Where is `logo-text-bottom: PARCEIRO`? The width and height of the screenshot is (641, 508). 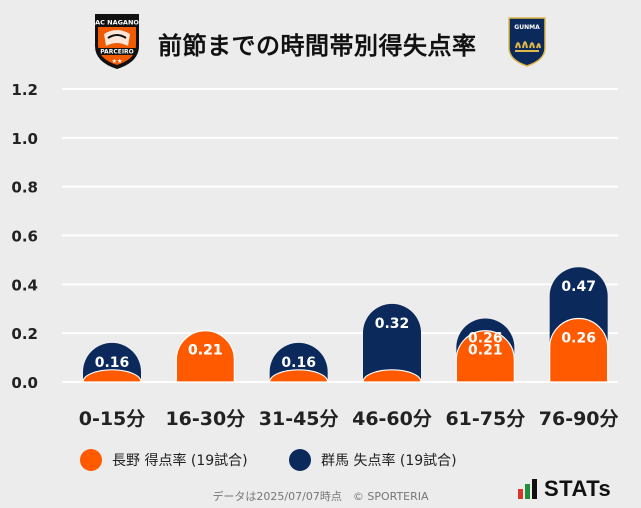 logo-text-bottom: PARCEIRO is located at coordinates (117, 52).